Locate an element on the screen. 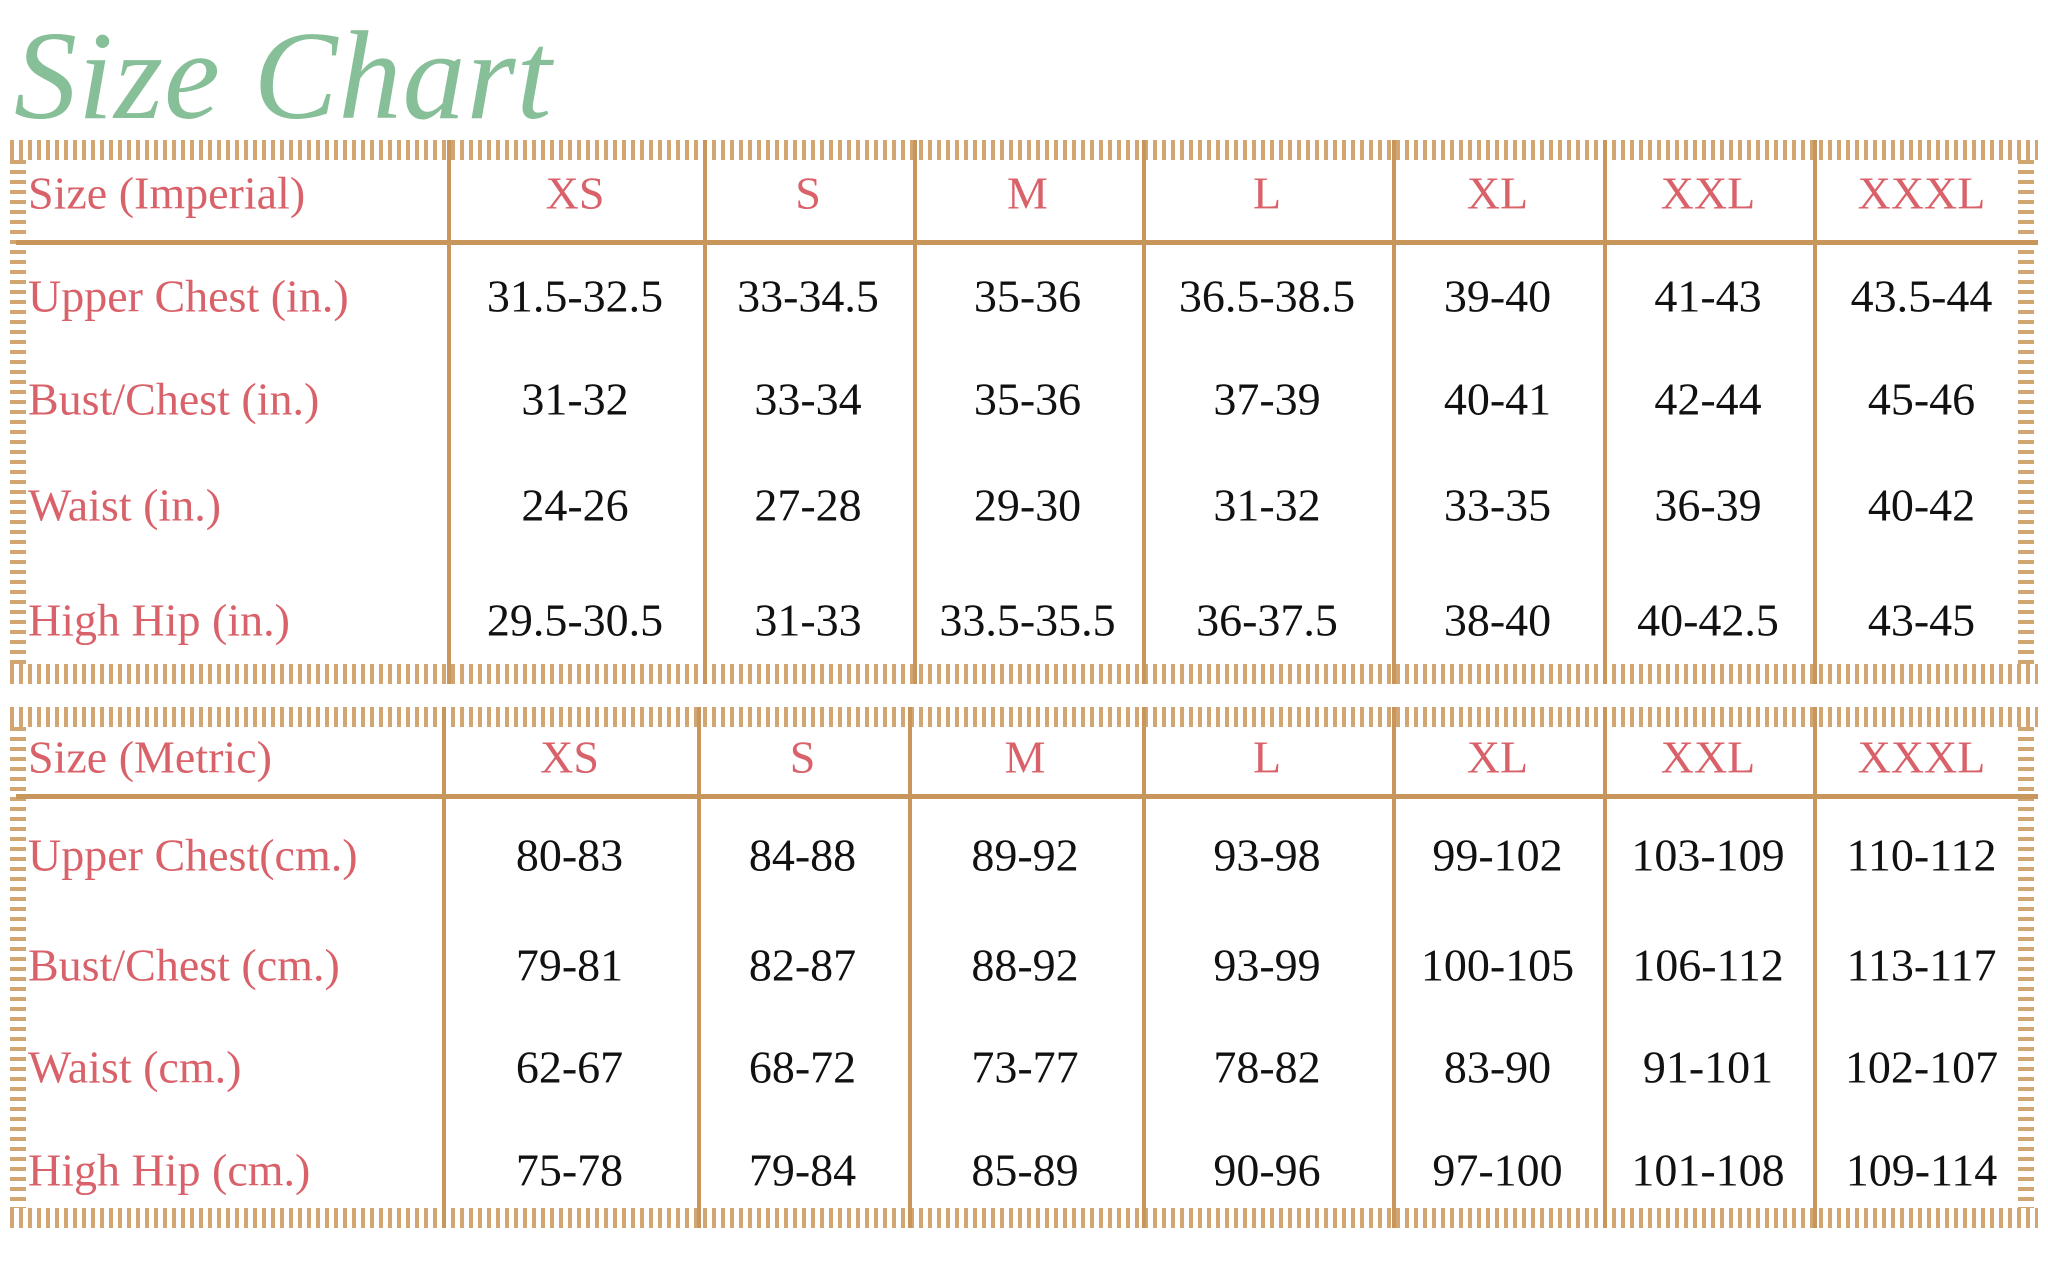  table-cell: 24-26 is located at coordinates (575, 505).